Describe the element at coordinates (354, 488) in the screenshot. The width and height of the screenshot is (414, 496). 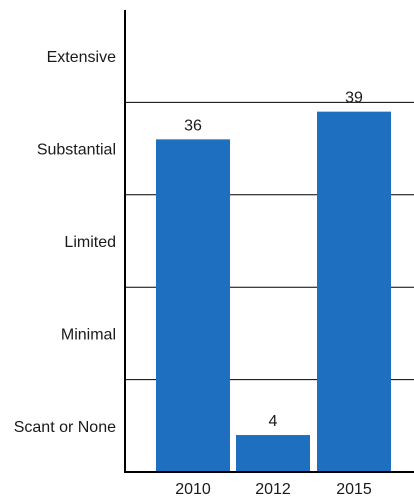
I see `x-tick-label: 2015` at that location.